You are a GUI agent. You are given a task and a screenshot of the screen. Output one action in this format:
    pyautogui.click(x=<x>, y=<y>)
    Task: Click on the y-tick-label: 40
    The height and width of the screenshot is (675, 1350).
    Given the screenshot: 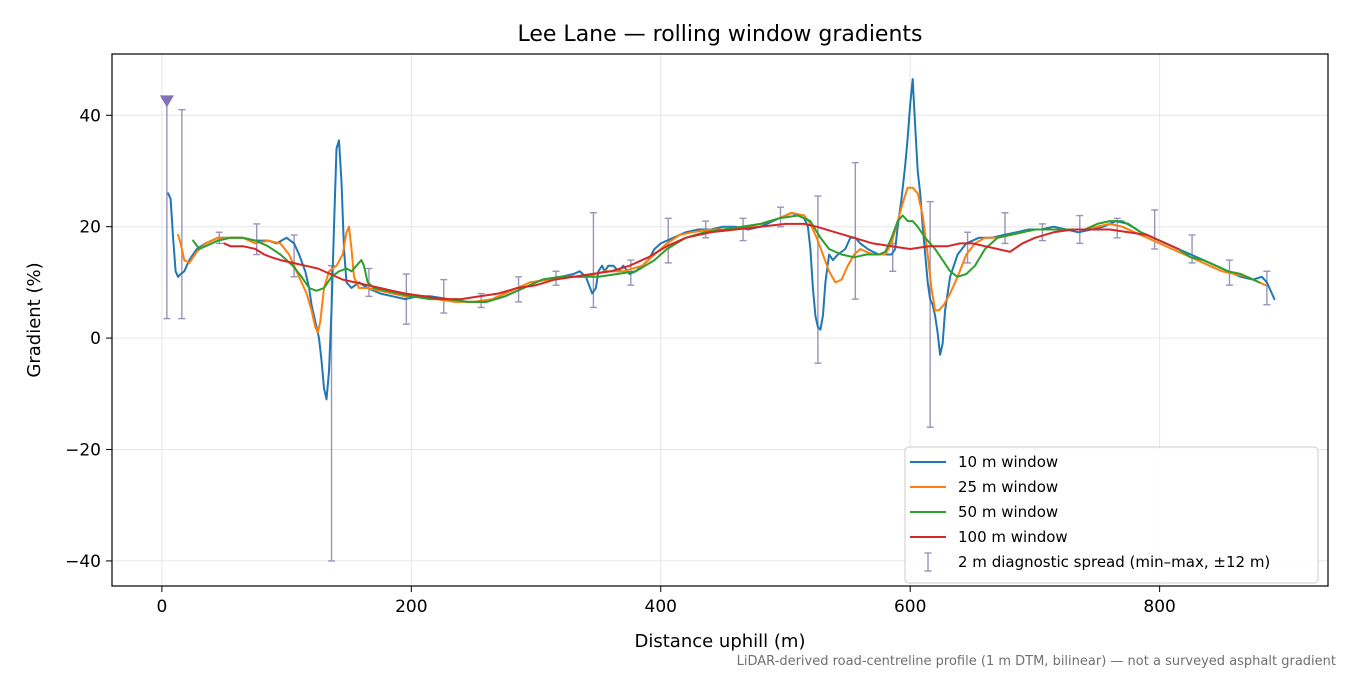 What is the action you would take?
    pyautogui.click(x=90, y=116)
    